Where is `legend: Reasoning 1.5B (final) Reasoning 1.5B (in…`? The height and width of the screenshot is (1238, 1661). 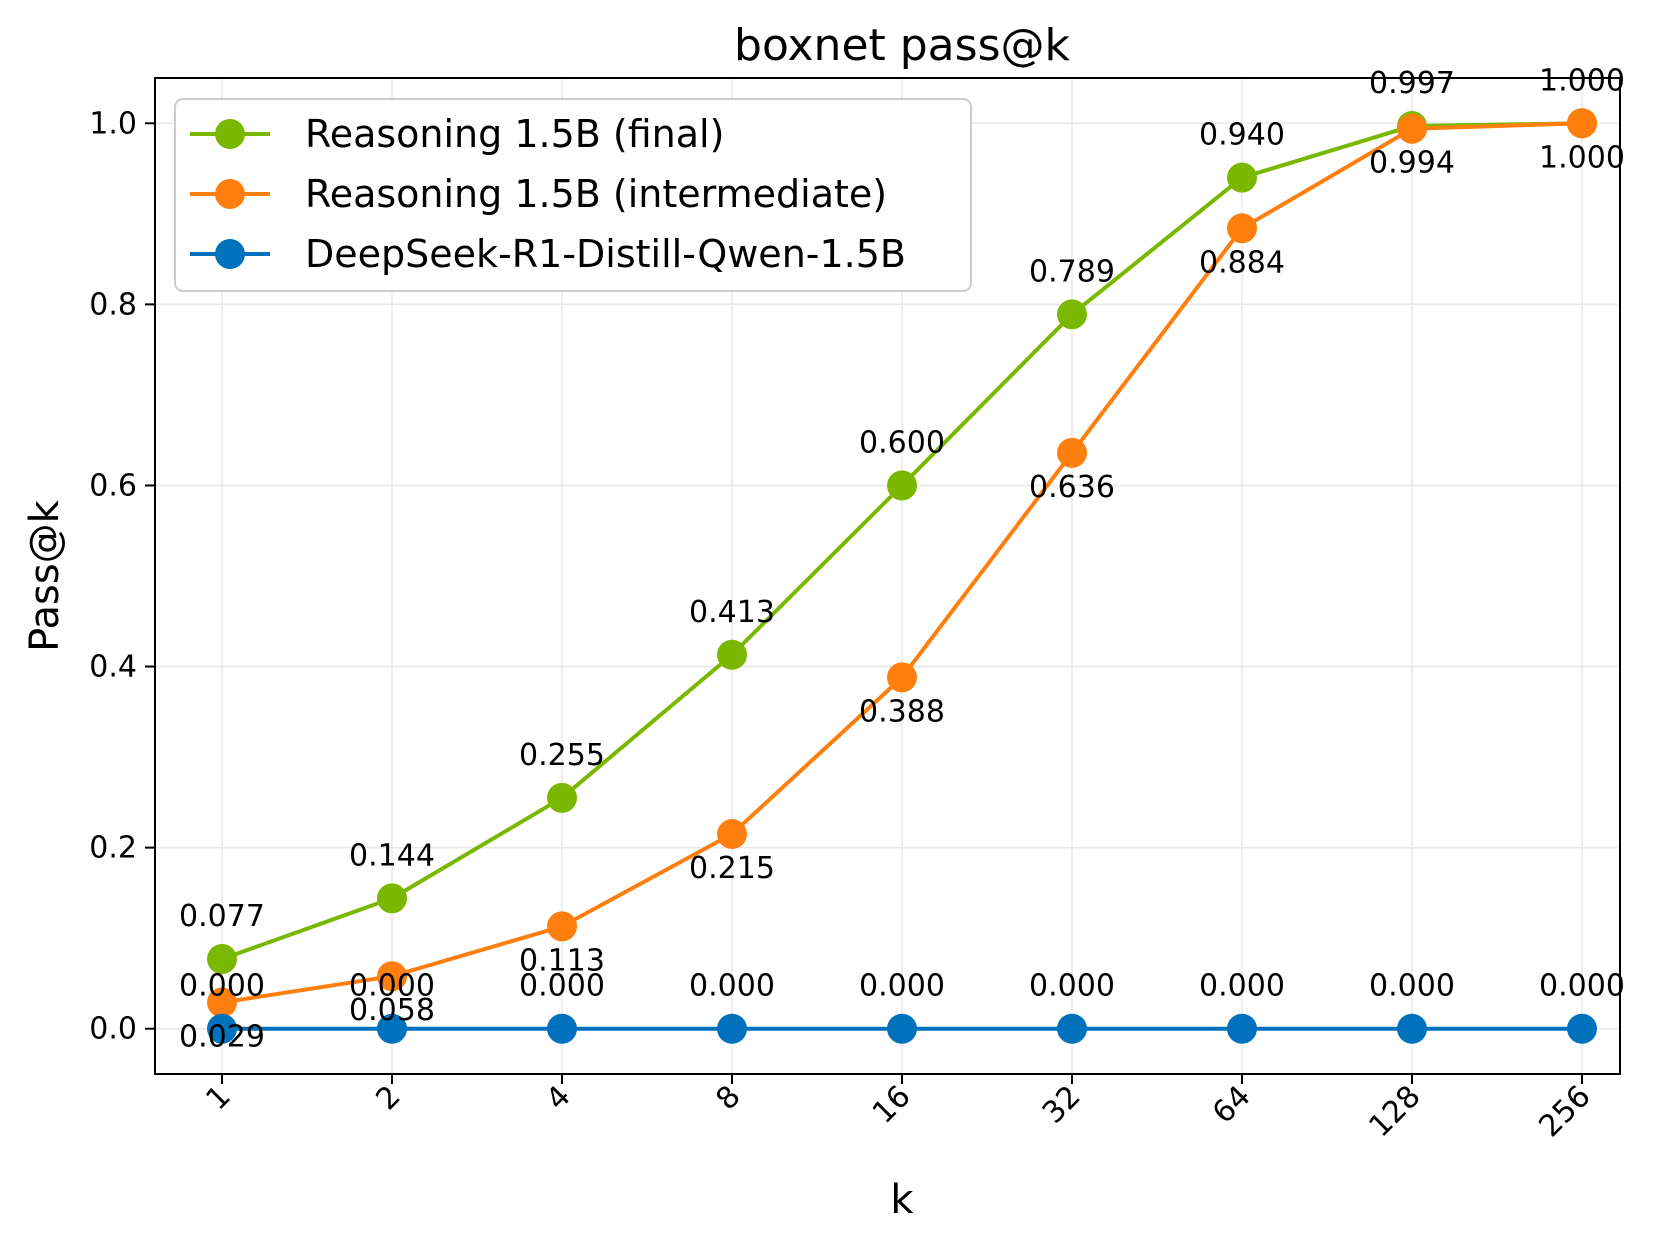 legend: Reasoning 1.5B (final) Reasoning 1.5B (in… is located at coordinates (573, 195).